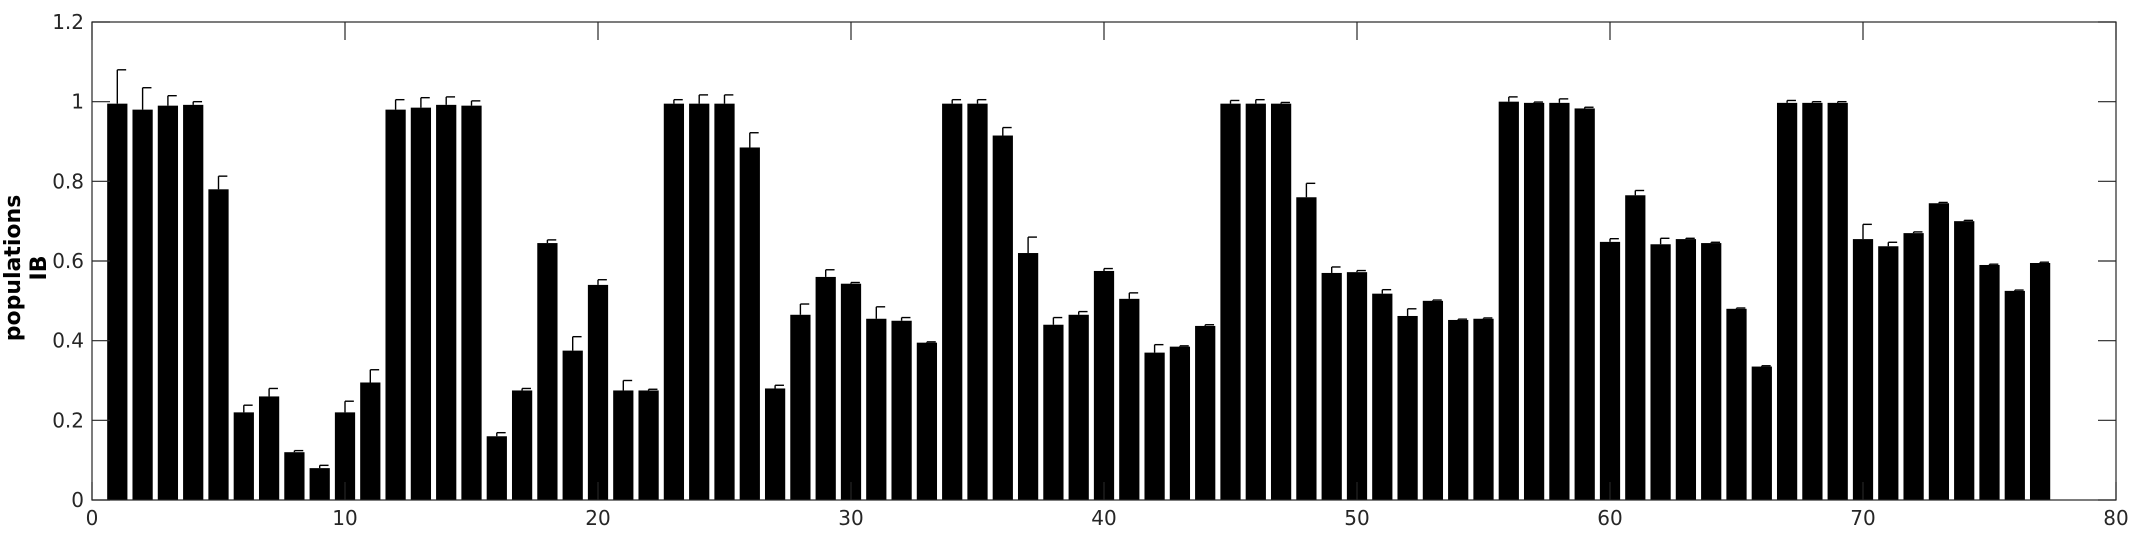 The image size is (2133, 533). I want to click on x-tick-labels: 0 10 20 30 40 50 60 70 80, so click(1107, 518).